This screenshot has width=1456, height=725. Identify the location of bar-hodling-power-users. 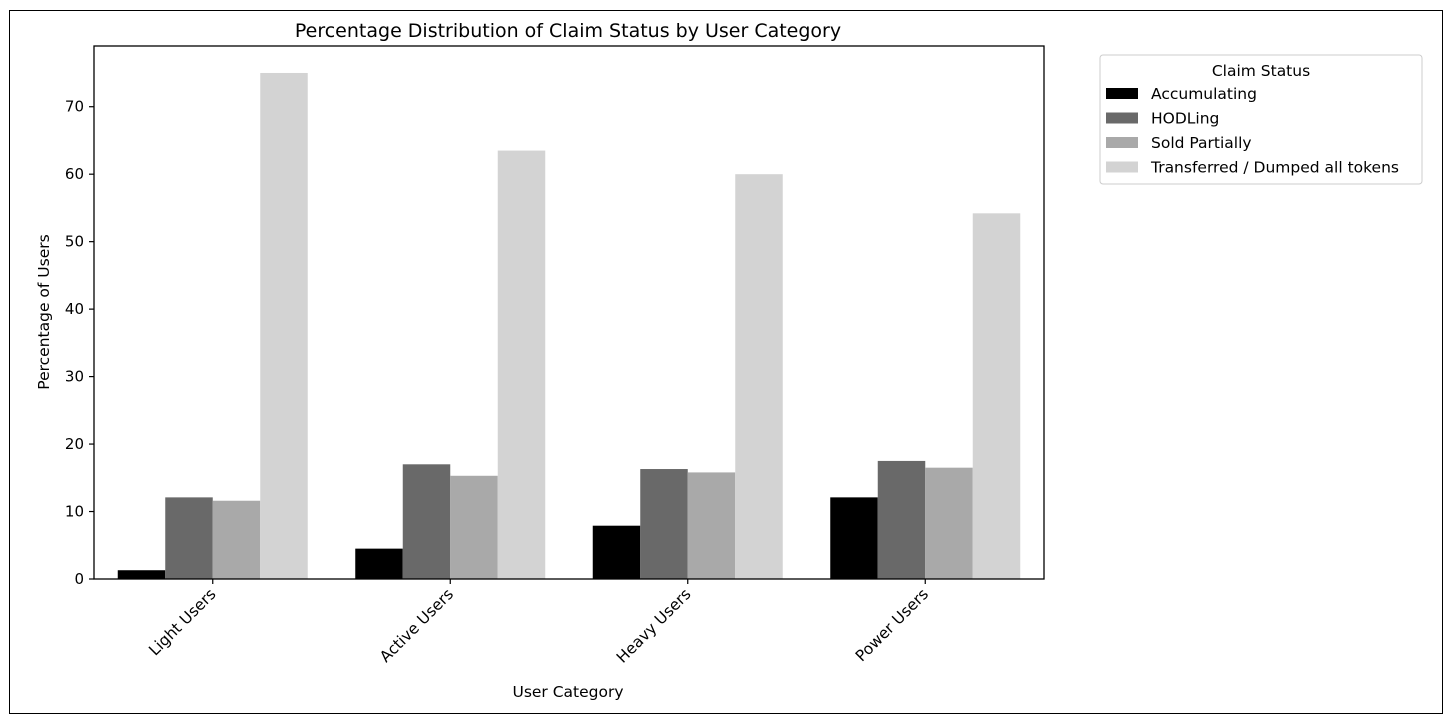
(901, 519).